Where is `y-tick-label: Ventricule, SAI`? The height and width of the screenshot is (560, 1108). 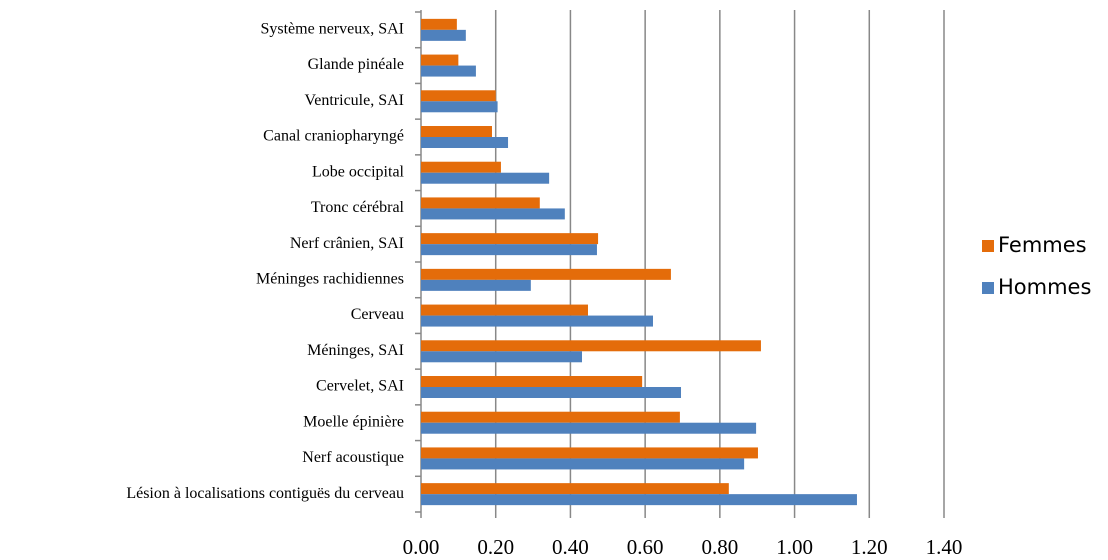 y-tick-label: Ventricule, SAI is located at coordinates (354, 100).